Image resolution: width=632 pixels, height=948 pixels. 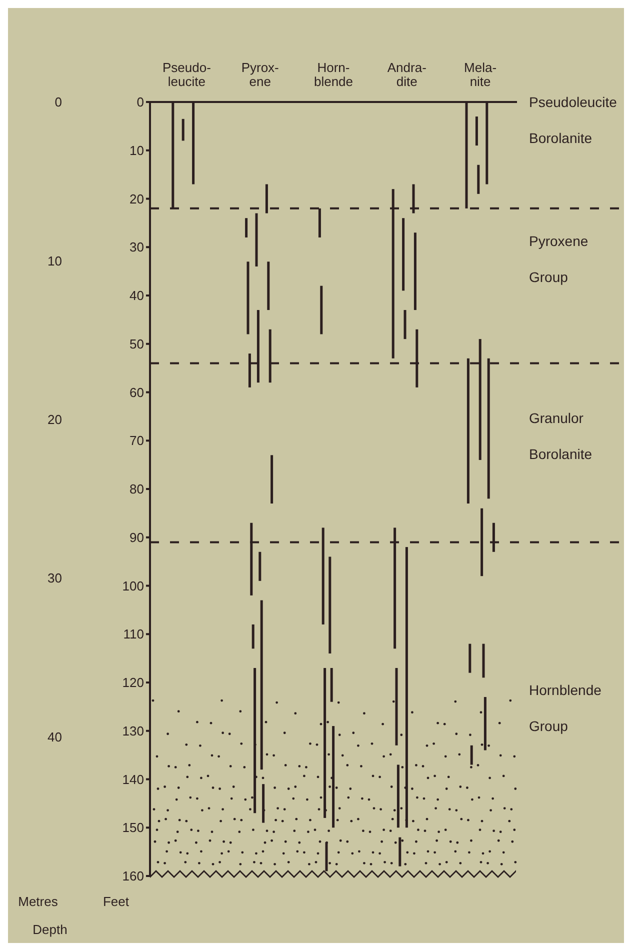 What do you see at coordinates (55, 578) in the screenshot?
I see `y2-tick-label: 30` at bounding box center [55, 578].